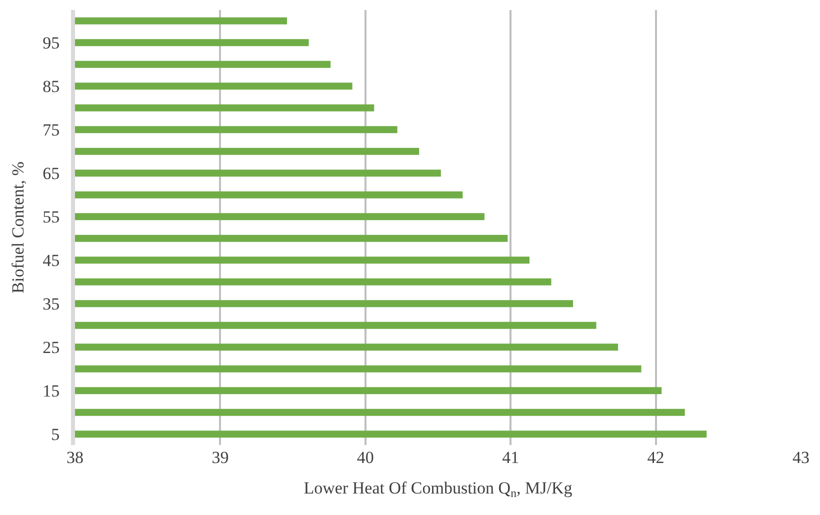 This screenshot has height=515, width=820. What do you see at coordinates (51, 348) in the screenshot?
I see `y-tick-label: 25` at bounding box center [51, 348].